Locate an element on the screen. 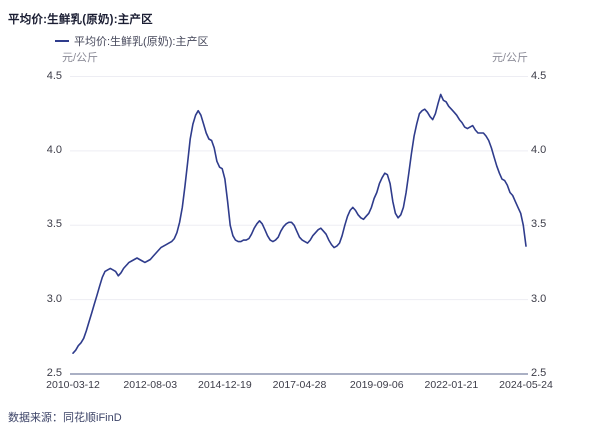  y-tick-label-right: 3.0 is located at coordinates (539, 298).